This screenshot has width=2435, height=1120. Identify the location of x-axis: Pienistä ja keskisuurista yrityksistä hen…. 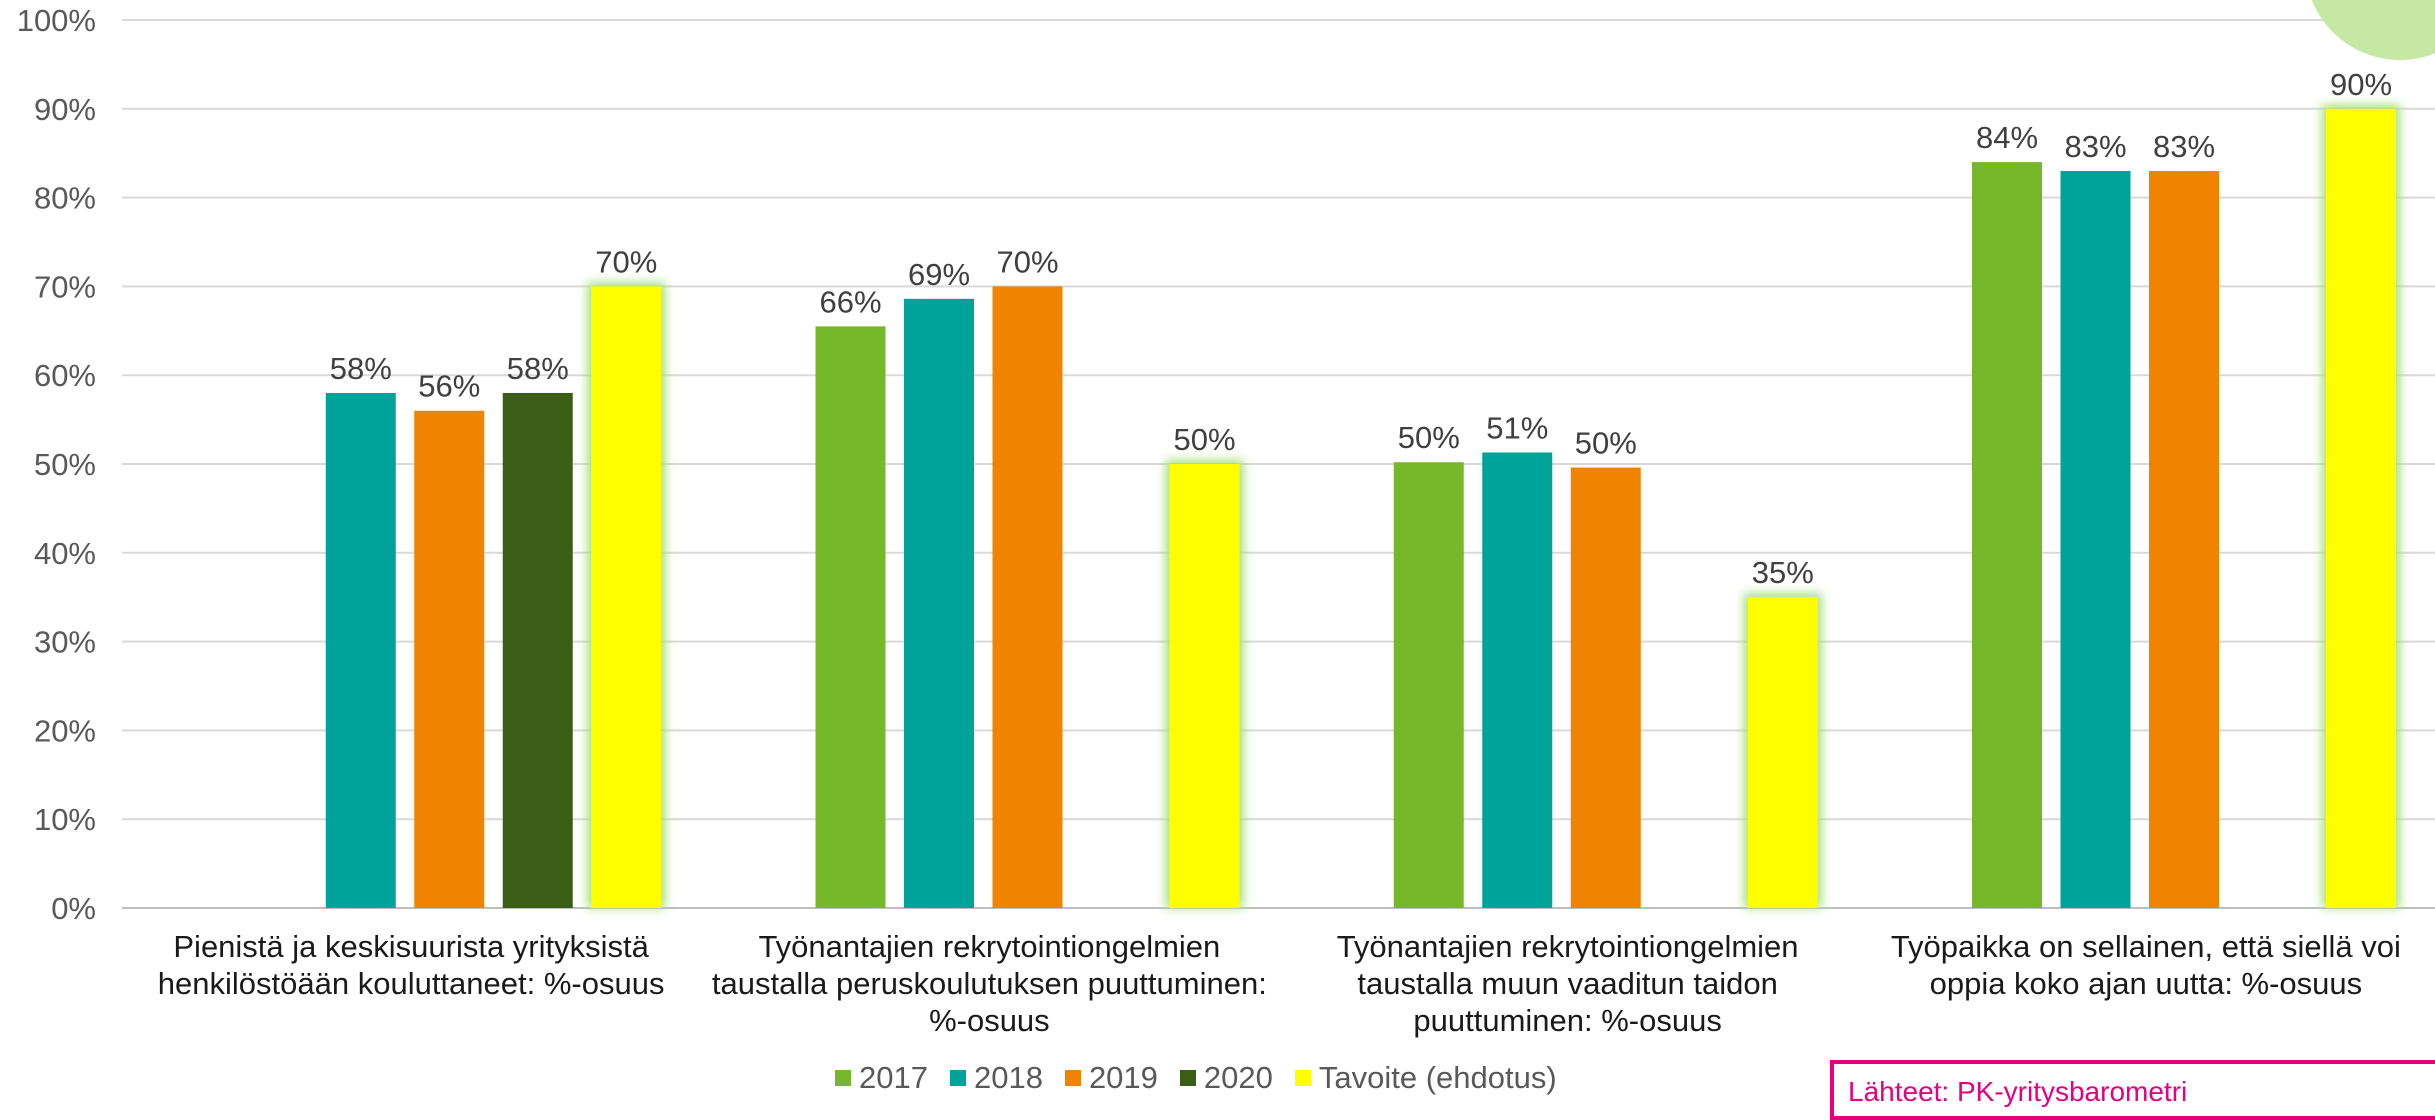
(1279, 983).